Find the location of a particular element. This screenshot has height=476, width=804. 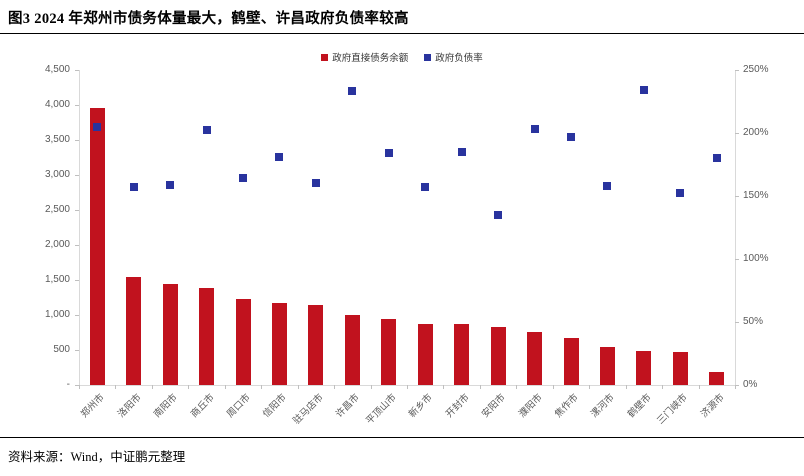

title-divider is located at coordinates (402, 33).